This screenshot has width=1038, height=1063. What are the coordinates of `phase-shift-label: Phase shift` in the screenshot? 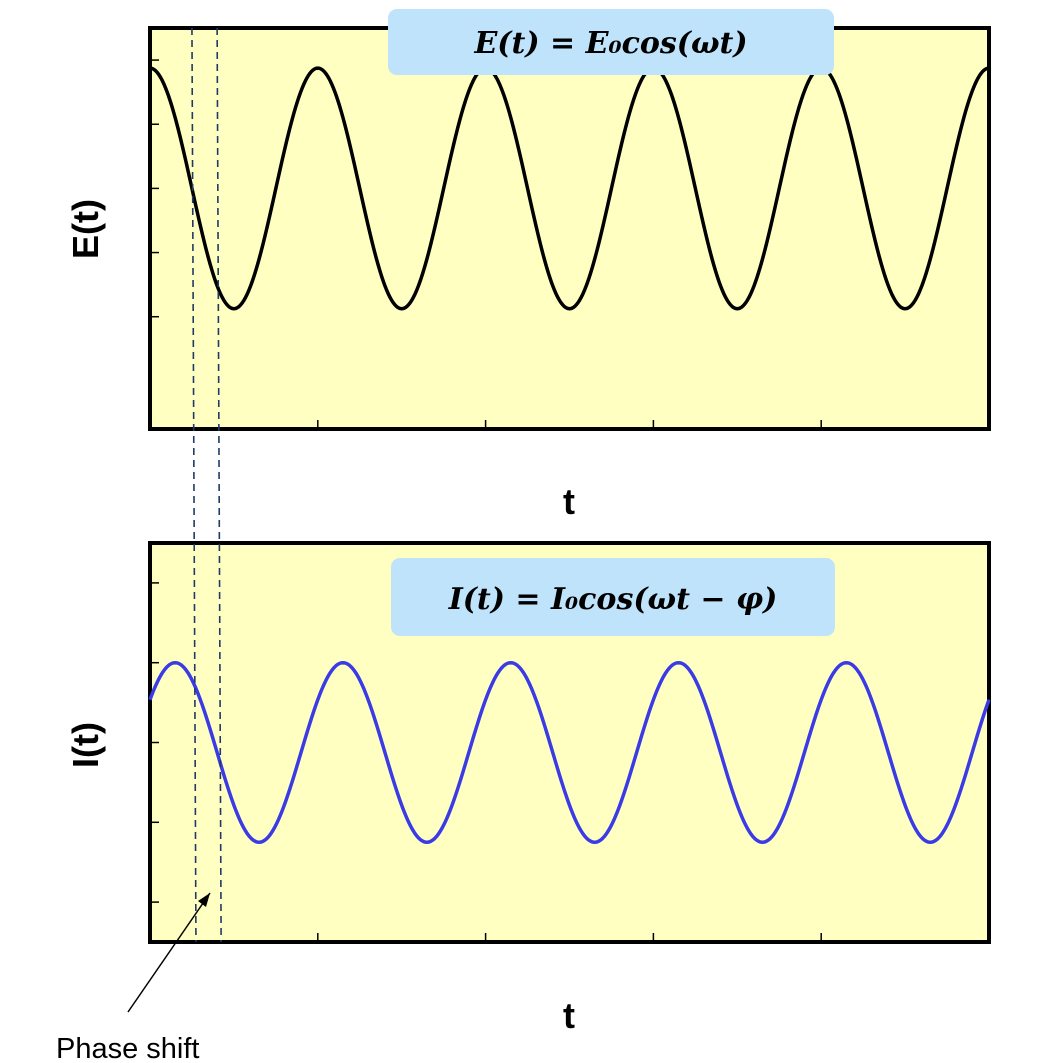 It's located at (127, 1048).